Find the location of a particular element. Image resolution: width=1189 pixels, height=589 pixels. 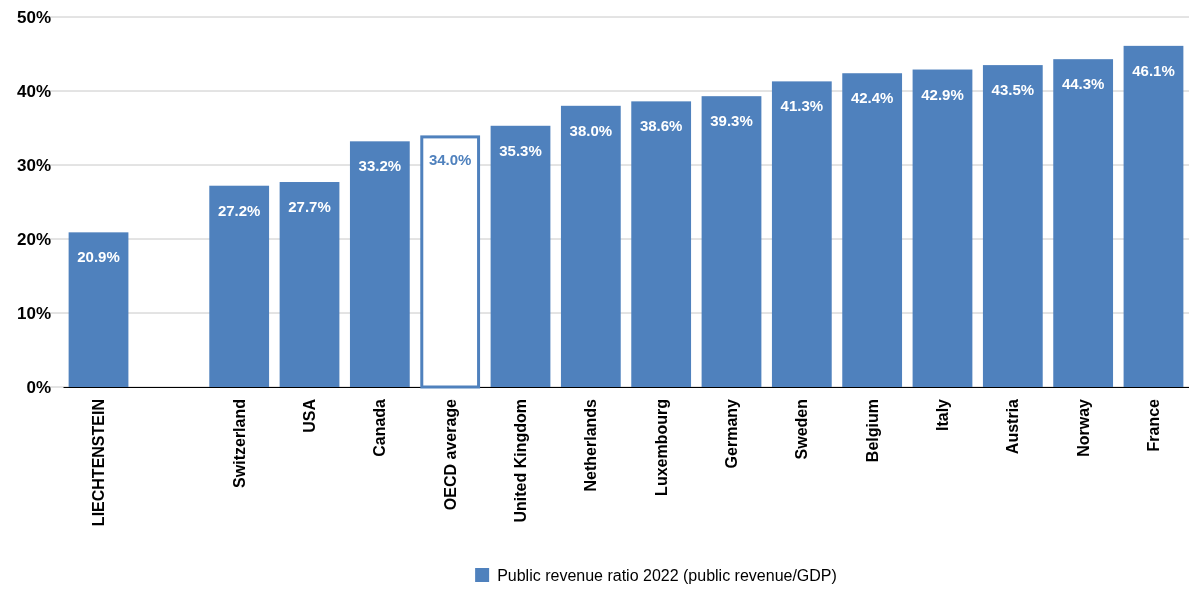

x-tick-label: Belgium is located at coordinates (872, 431).